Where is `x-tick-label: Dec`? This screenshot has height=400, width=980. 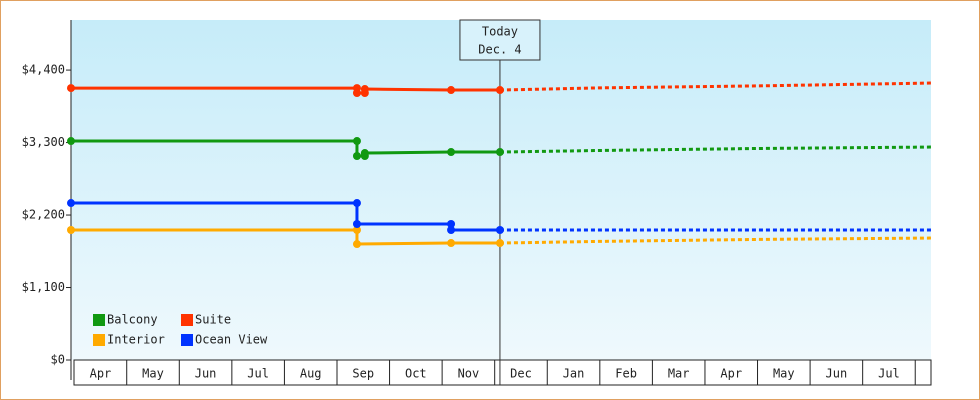 x-tick-label: Dec is located at coordinates (521, 374).